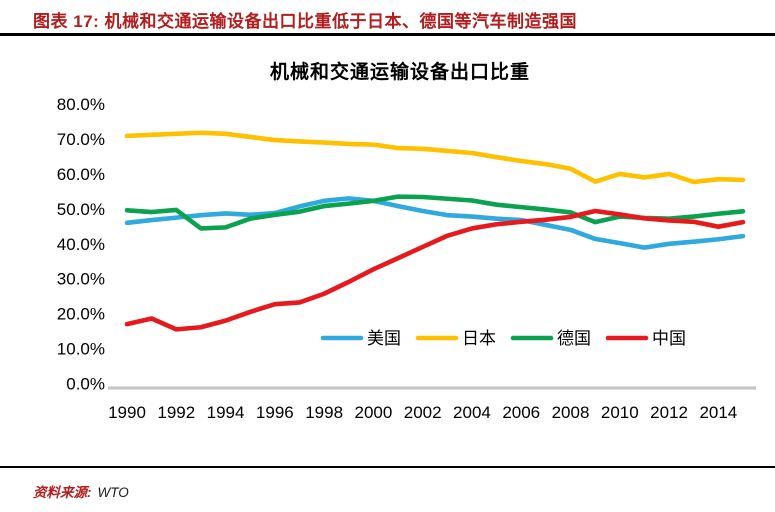 The width and height of the screenshot is (775, 512). I want to click on footer-divider, so click(387, 467).